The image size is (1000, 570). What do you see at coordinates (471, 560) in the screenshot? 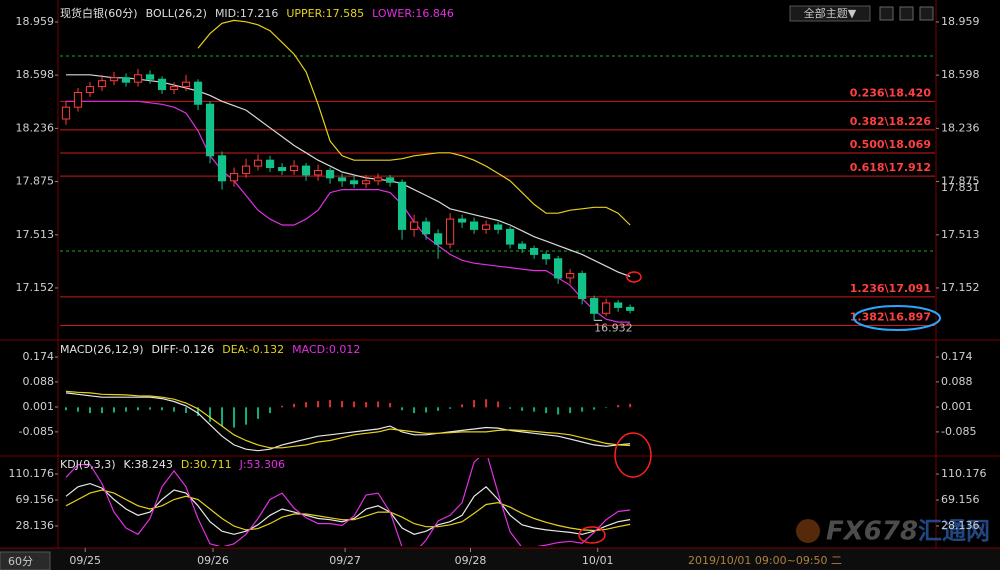
I see `x-tick-label: 09/28` at bounding box center [471, 560].